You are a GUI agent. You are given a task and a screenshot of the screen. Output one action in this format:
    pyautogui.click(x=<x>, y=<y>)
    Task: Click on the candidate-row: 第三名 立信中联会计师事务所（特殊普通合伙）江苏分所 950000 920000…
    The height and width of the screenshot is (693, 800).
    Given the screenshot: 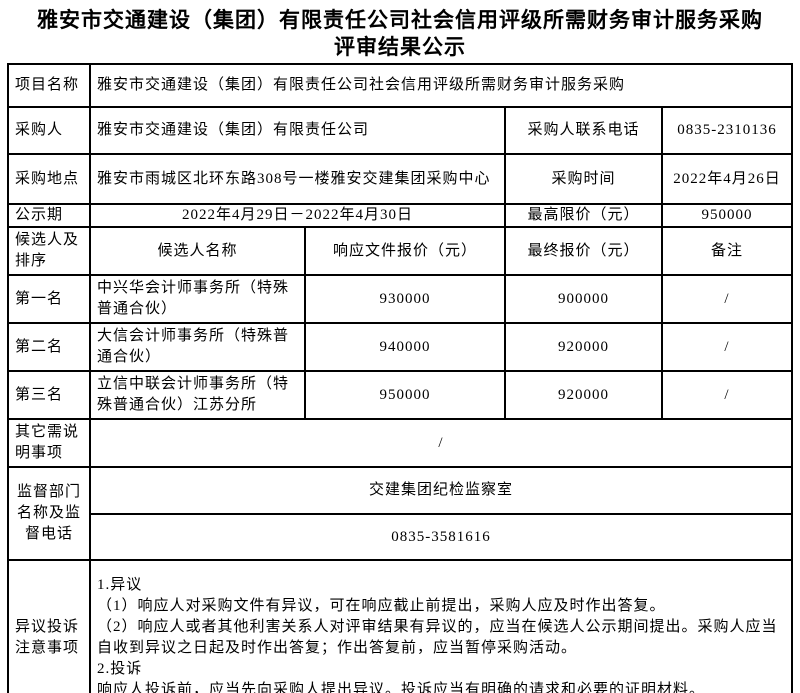 What is the action you would take?
    pyautogui.click(x=400, y=395)
    